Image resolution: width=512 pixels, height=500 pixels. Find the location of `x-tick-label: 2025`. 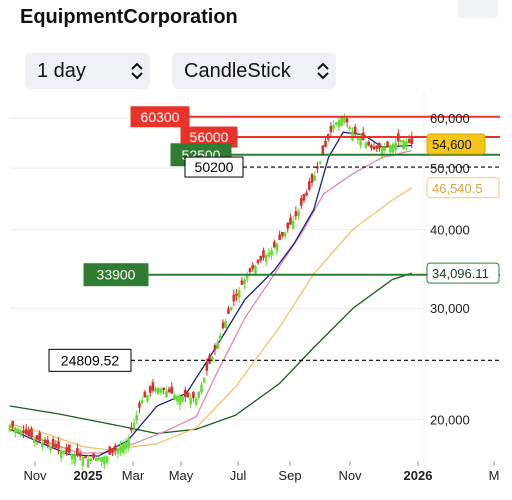

x-tick-label: 2025 is located at coordinates (88, 475).